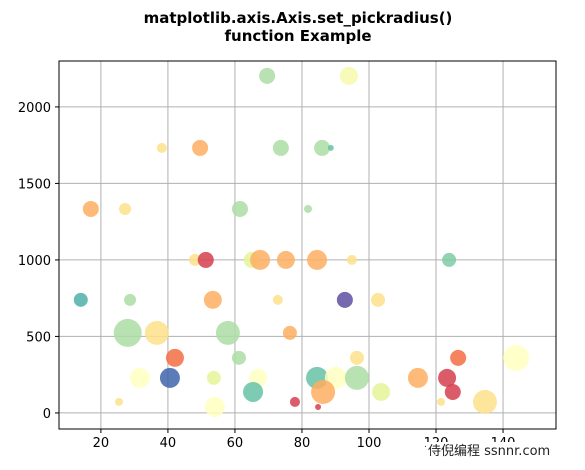  Describe the element at coordinates (38, 337) in the screenshot. I see `y-tick-label: 500` at that location.